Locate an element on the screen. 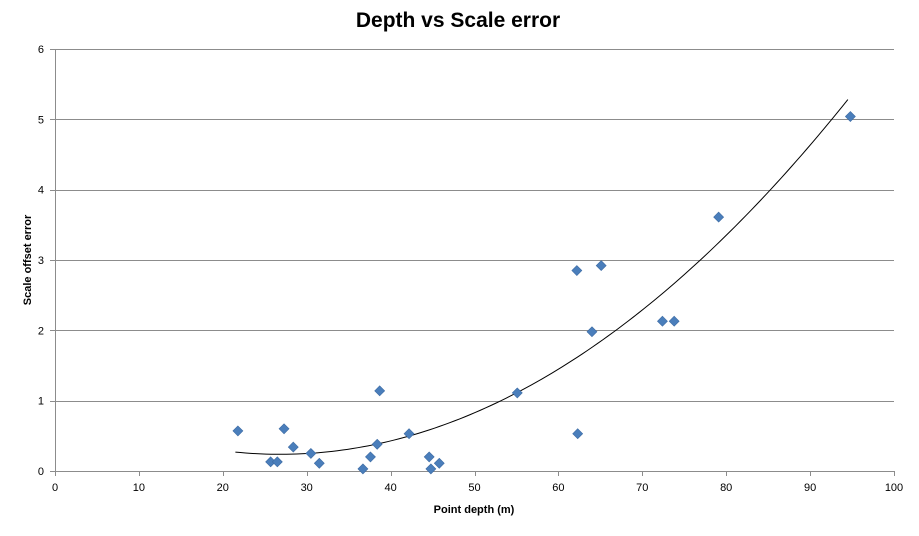 This screenshot has height=536, width=919. x-tick-label: 90 is located at coordinates (810, 488).